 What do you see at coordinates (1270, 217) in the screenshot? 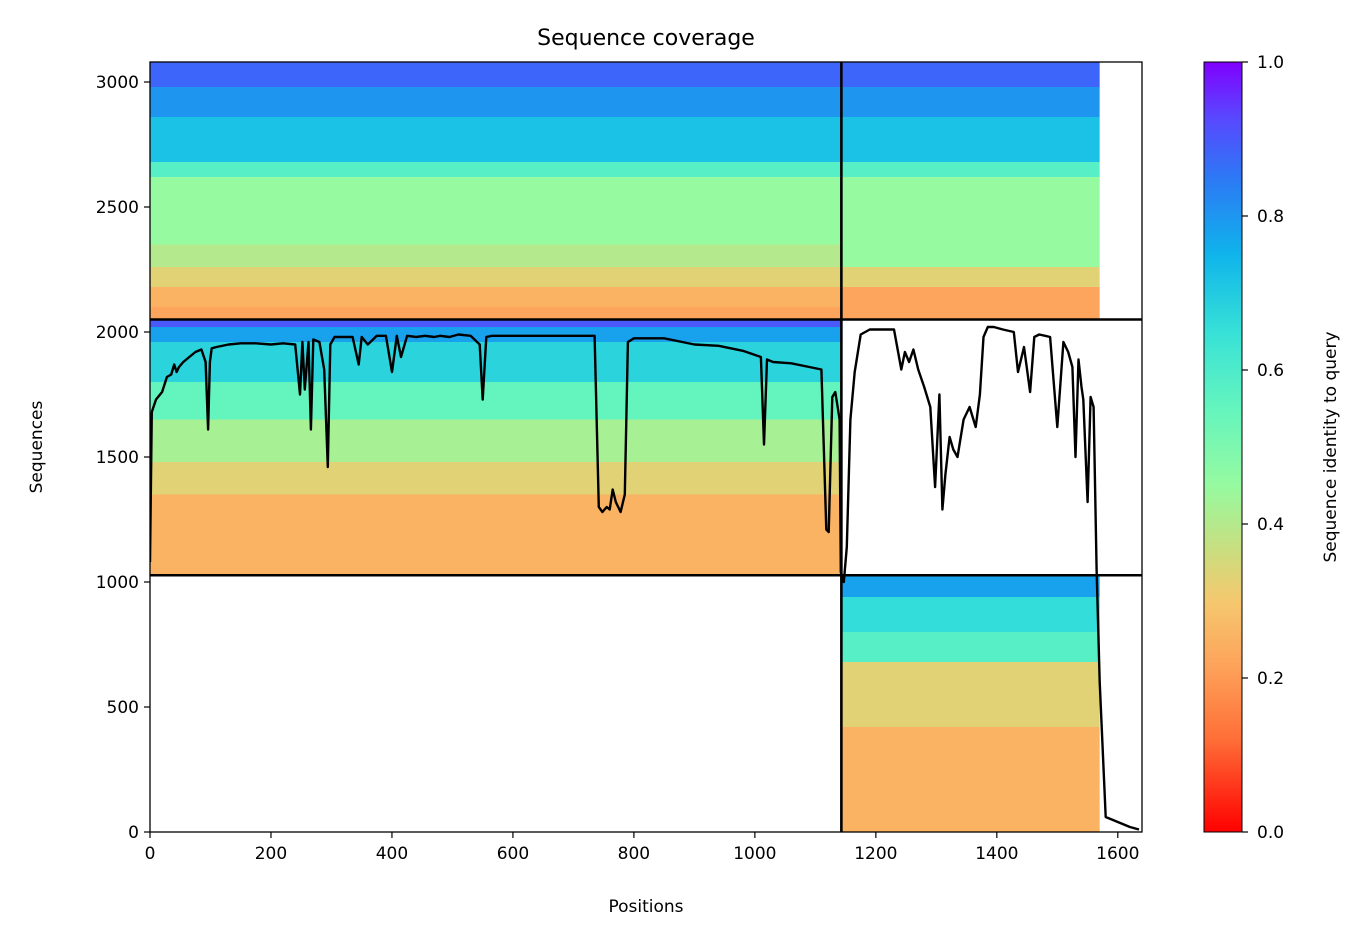
I see `colorbar-tick-label: 0.8` at bounding box center [1270, 217].